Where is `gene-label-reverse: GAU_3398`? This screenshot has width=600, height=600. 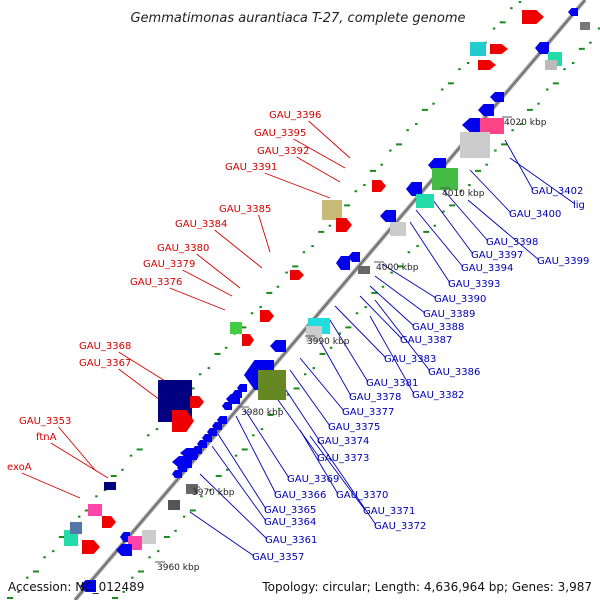
gene-label-reverse: GAU_3398 is located at coordinates (512, 242).